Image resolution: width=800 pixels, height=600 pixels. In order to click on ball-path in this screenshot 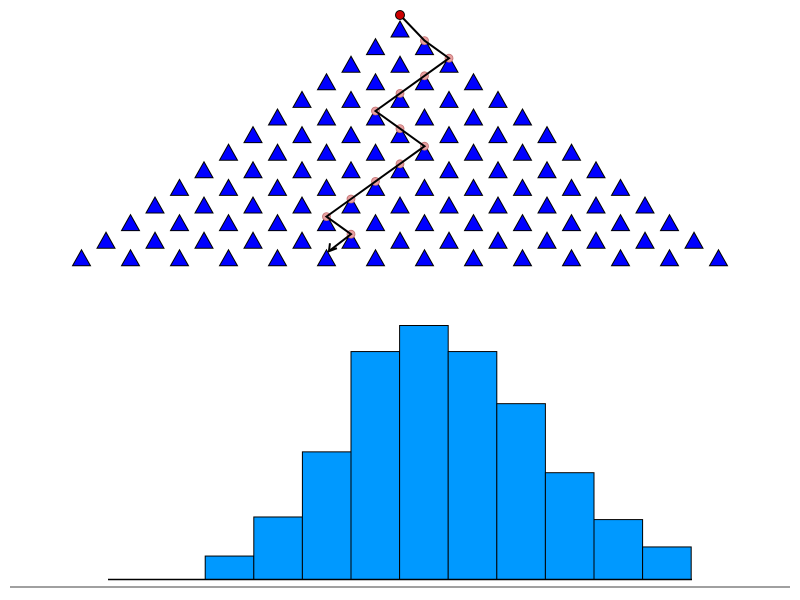, I will do `click(387, 133)`.